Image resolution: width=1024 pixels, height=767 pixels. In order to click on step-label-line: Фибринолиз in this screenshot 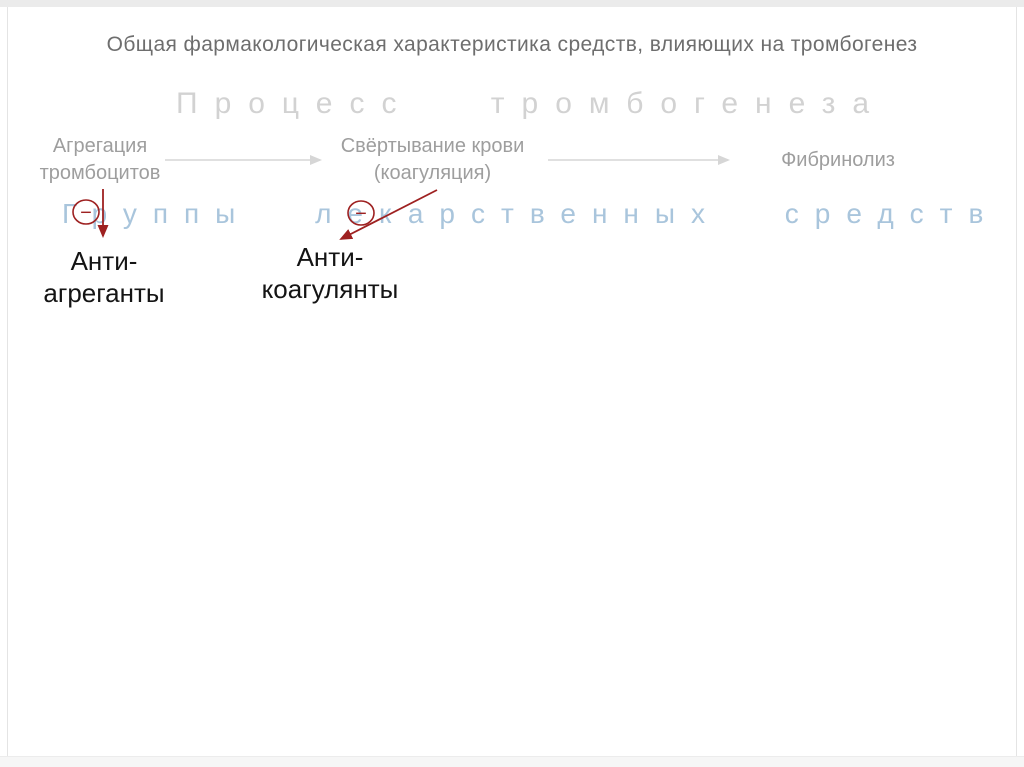, I will do `click(838, 160)`.